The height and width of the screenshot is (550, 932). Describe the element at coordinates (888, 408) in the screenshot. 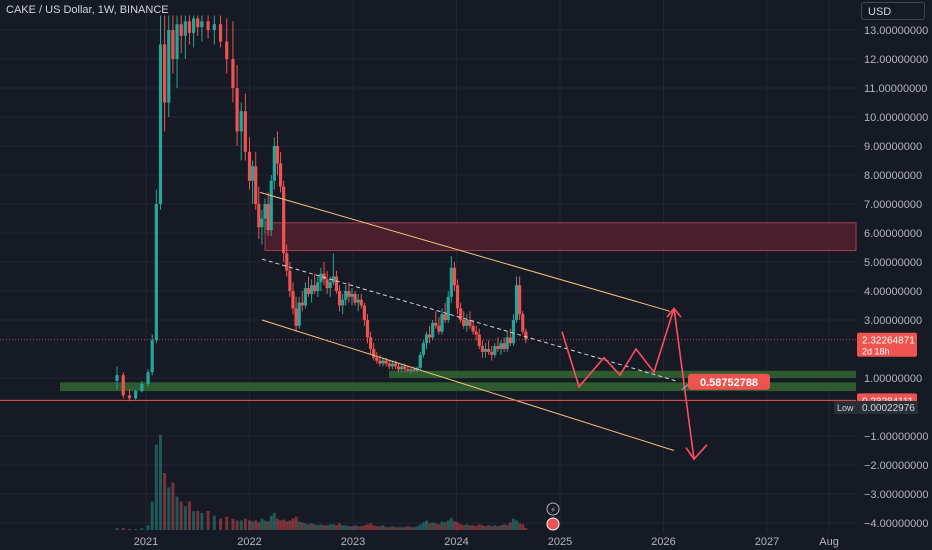

I see `low-value: 0.00022976` at that location.